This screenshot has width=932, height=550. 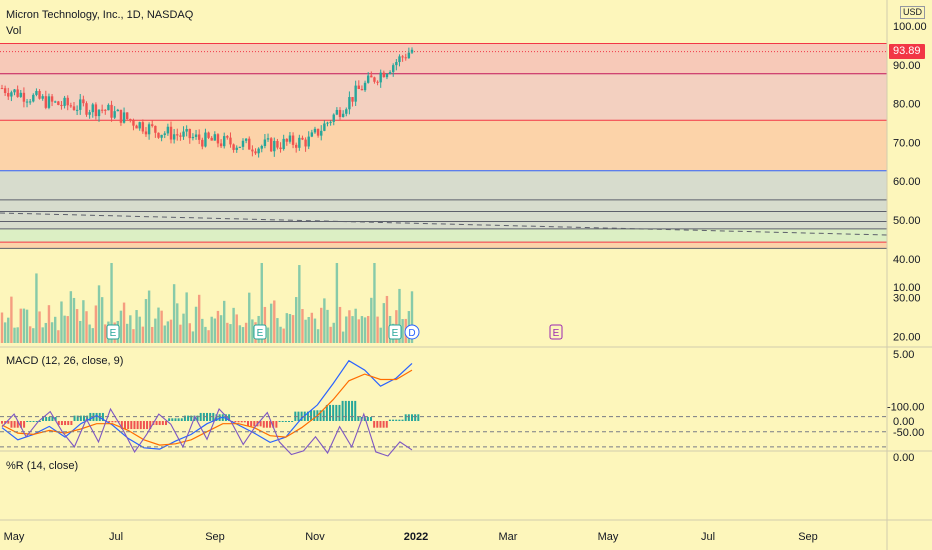 I want to click on dividend-marker-label: D, so click(x=411, y=333).